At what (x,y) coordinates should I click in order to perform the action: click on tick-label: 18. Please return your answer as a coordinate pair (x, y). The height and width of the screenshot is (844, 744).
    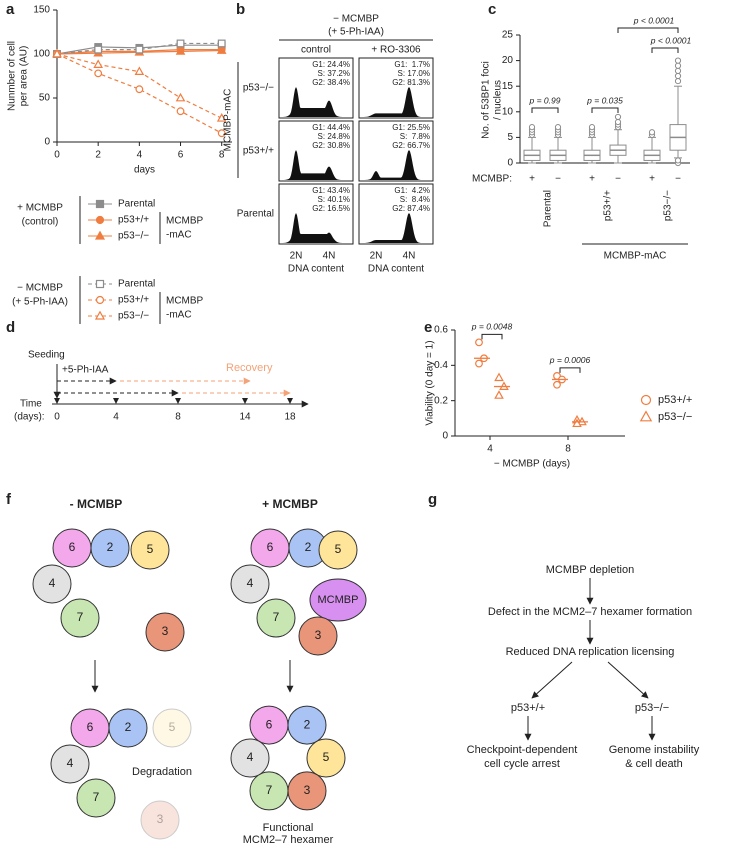
    Looking at the image, I should click on (290, 417).